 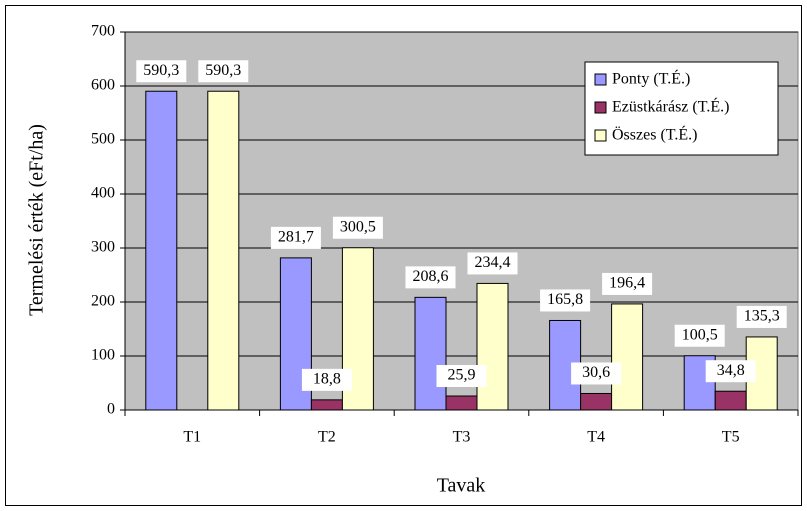 What do you see at coordinates (670, 106) in the screenshot?
I see `legend-label: Ezüstkárász (T.É.)` at bounding box center [670, 106].